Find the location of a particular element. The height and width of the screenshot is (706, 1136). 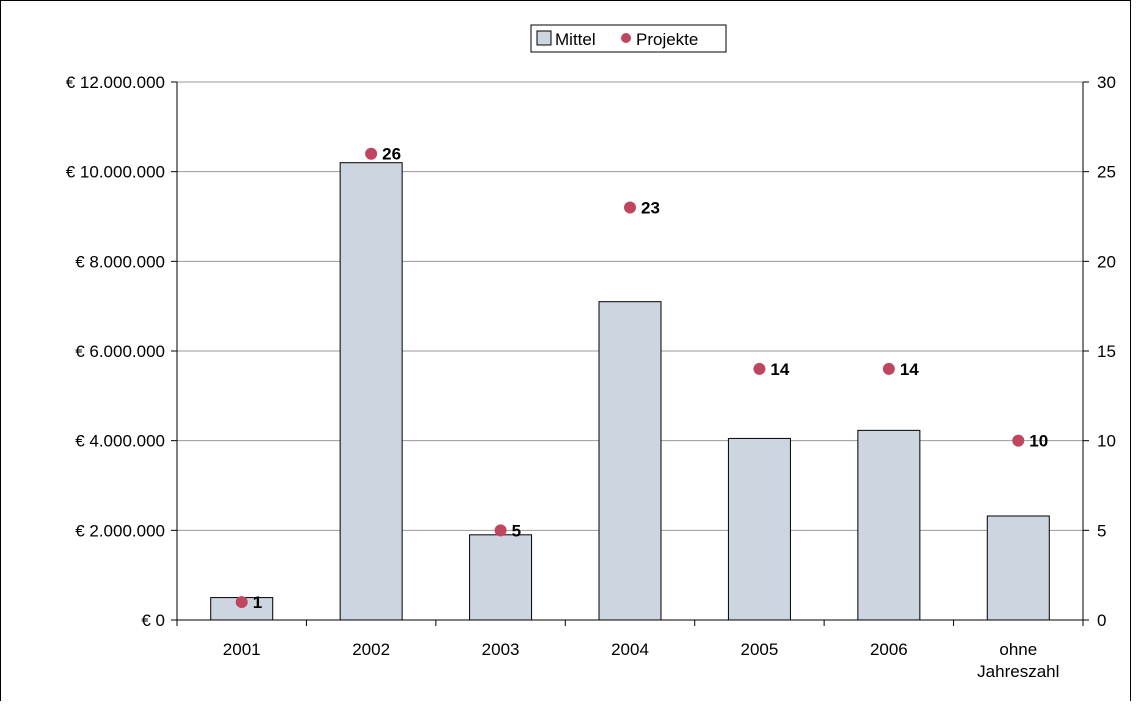

y-left-tick-label: € 0 is located at coordinates (153, 620).